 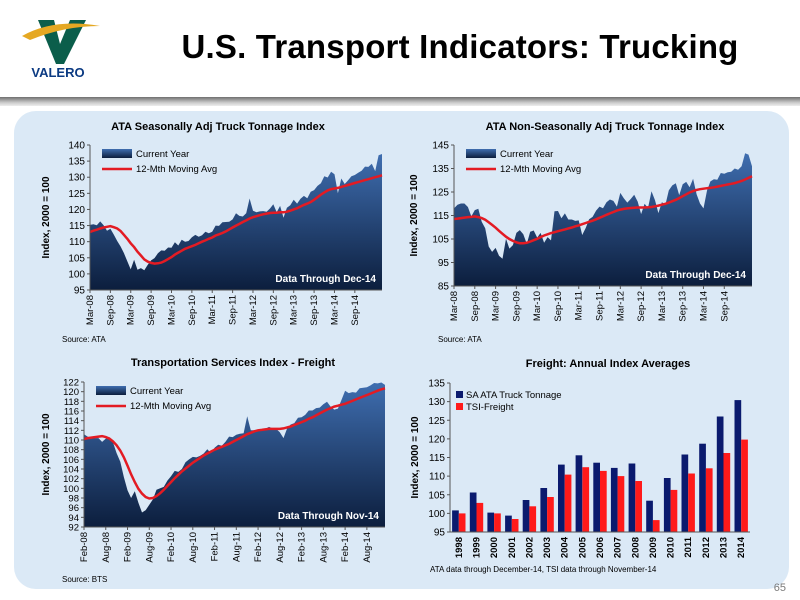 I want to click on x-tick-label: Aug-10, so click(x=193, y=547).